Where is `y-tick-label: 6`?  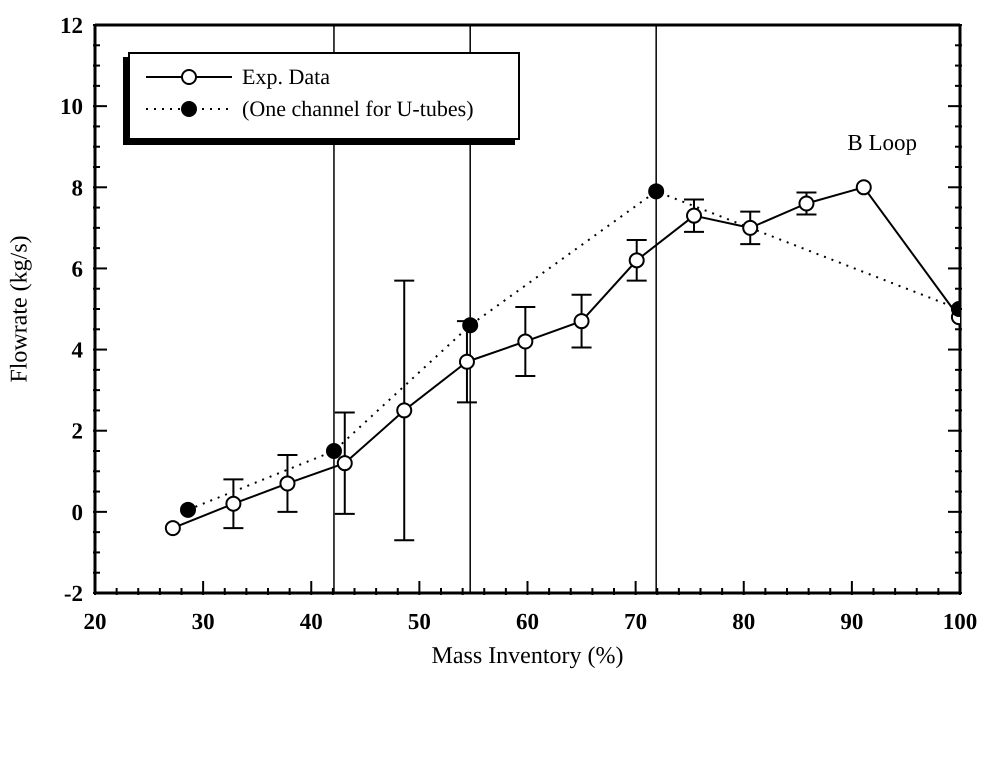 y-tick-label: 6 is located at coordinates (77, 269).